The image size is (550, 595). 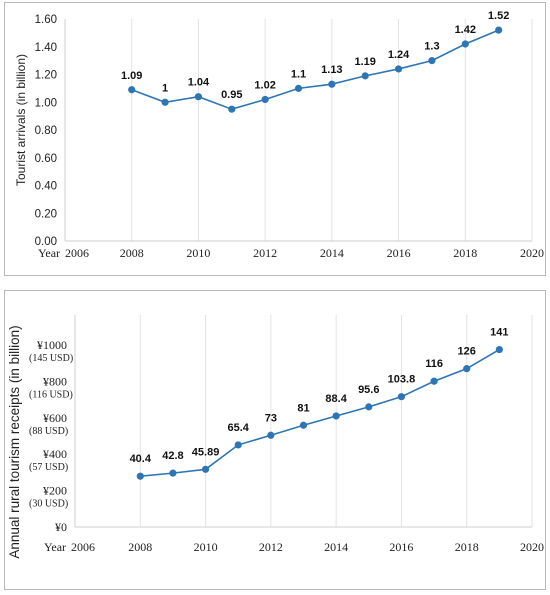 I want to click on data-label: 95.6, so click(x=368, y=390).